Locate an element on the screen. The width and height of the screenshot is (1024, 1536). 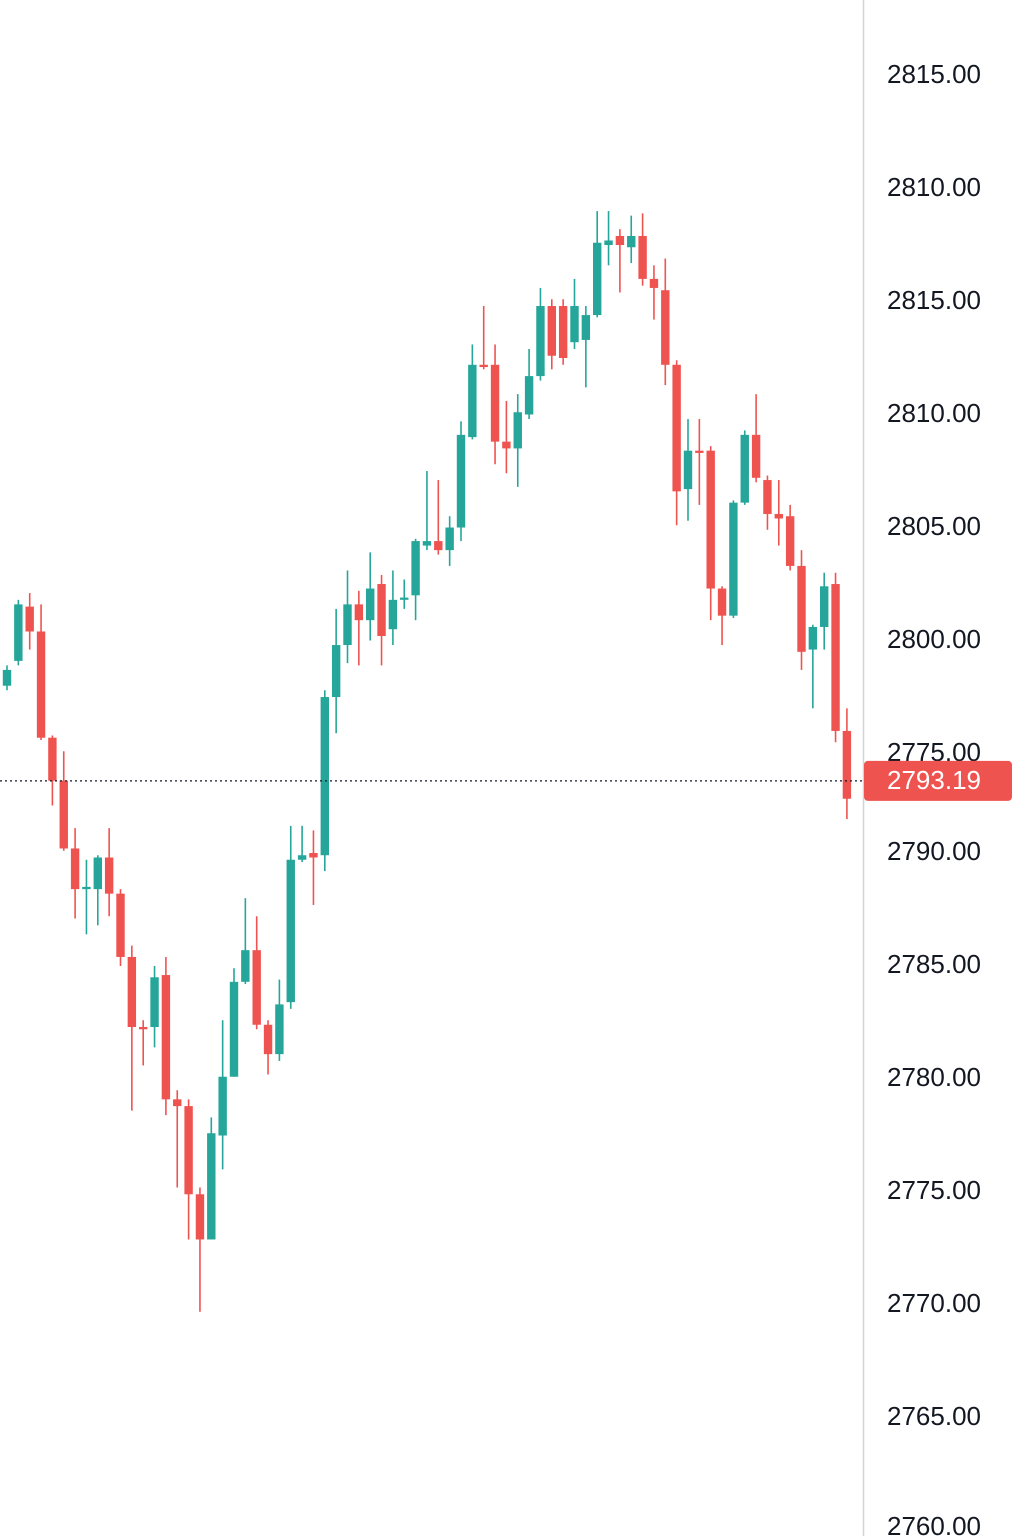
y-axis-label: 2770.00 is located at coordinates (934, 1303).